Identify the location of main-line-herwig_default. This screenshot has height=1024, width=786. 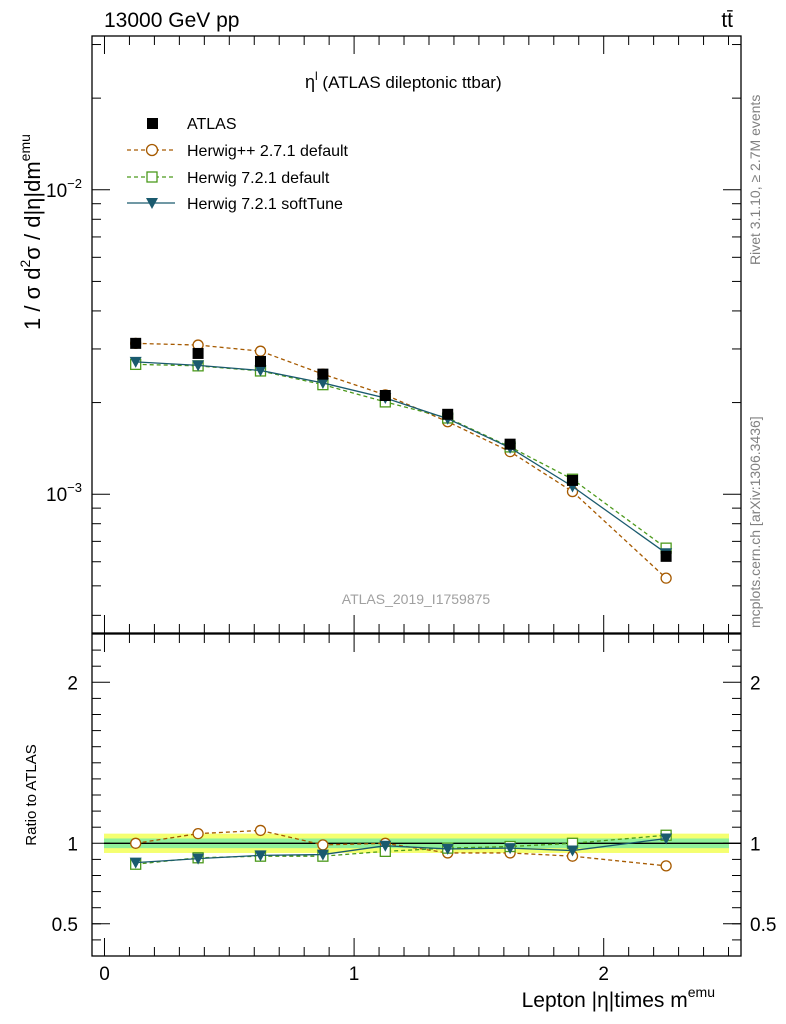
(401, 456).